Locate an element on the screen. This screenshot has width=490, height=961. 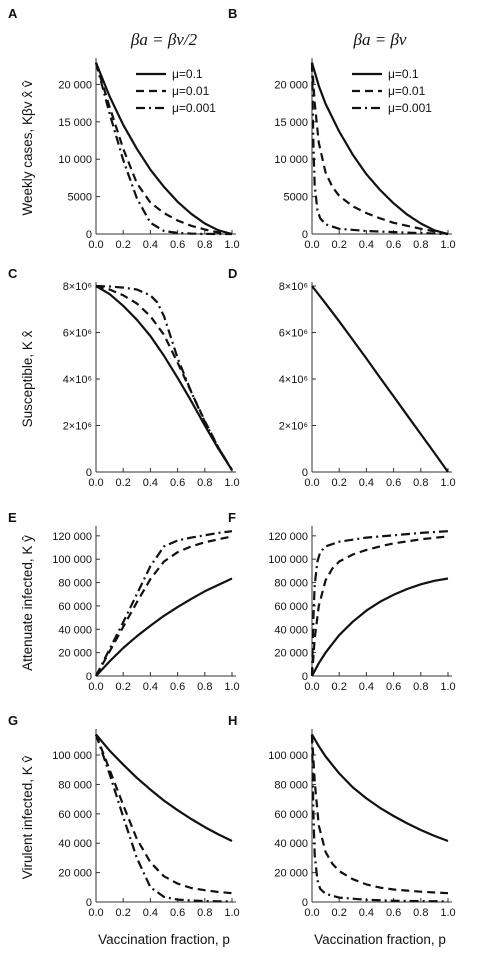
y-tick-label: 6×10⁶ is located at coordinates (77, 334).